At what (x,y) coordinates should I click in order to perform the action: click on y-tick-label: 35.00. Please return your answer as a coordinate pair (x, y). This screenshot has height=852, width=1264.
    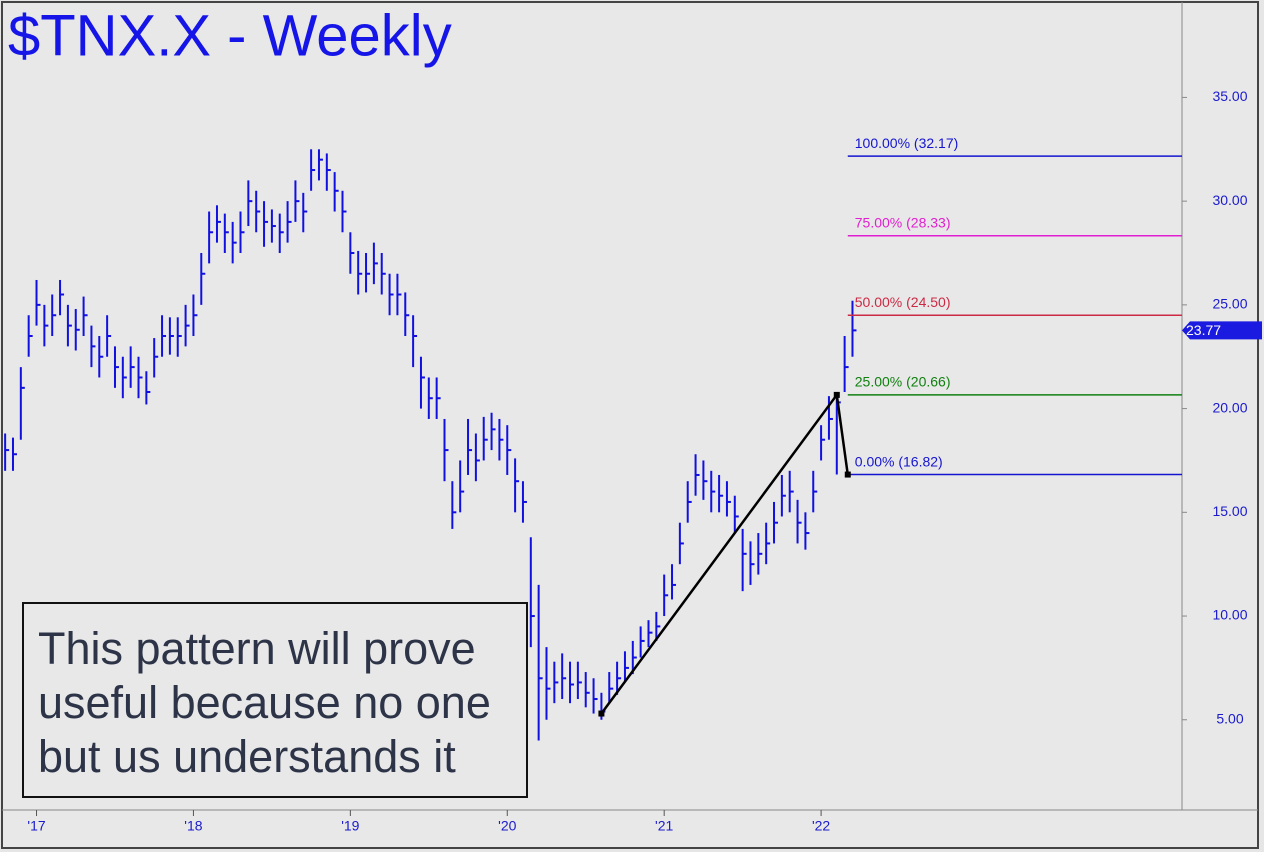
    Looking at the image, I should click on (1229, 96).